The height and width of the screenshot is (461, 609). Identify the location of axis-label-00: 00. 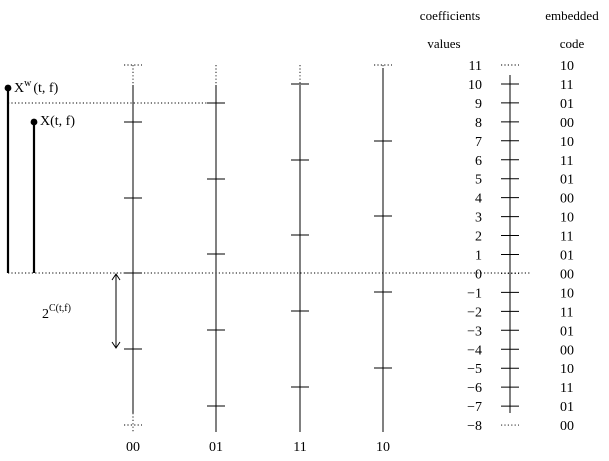
(133, 447).